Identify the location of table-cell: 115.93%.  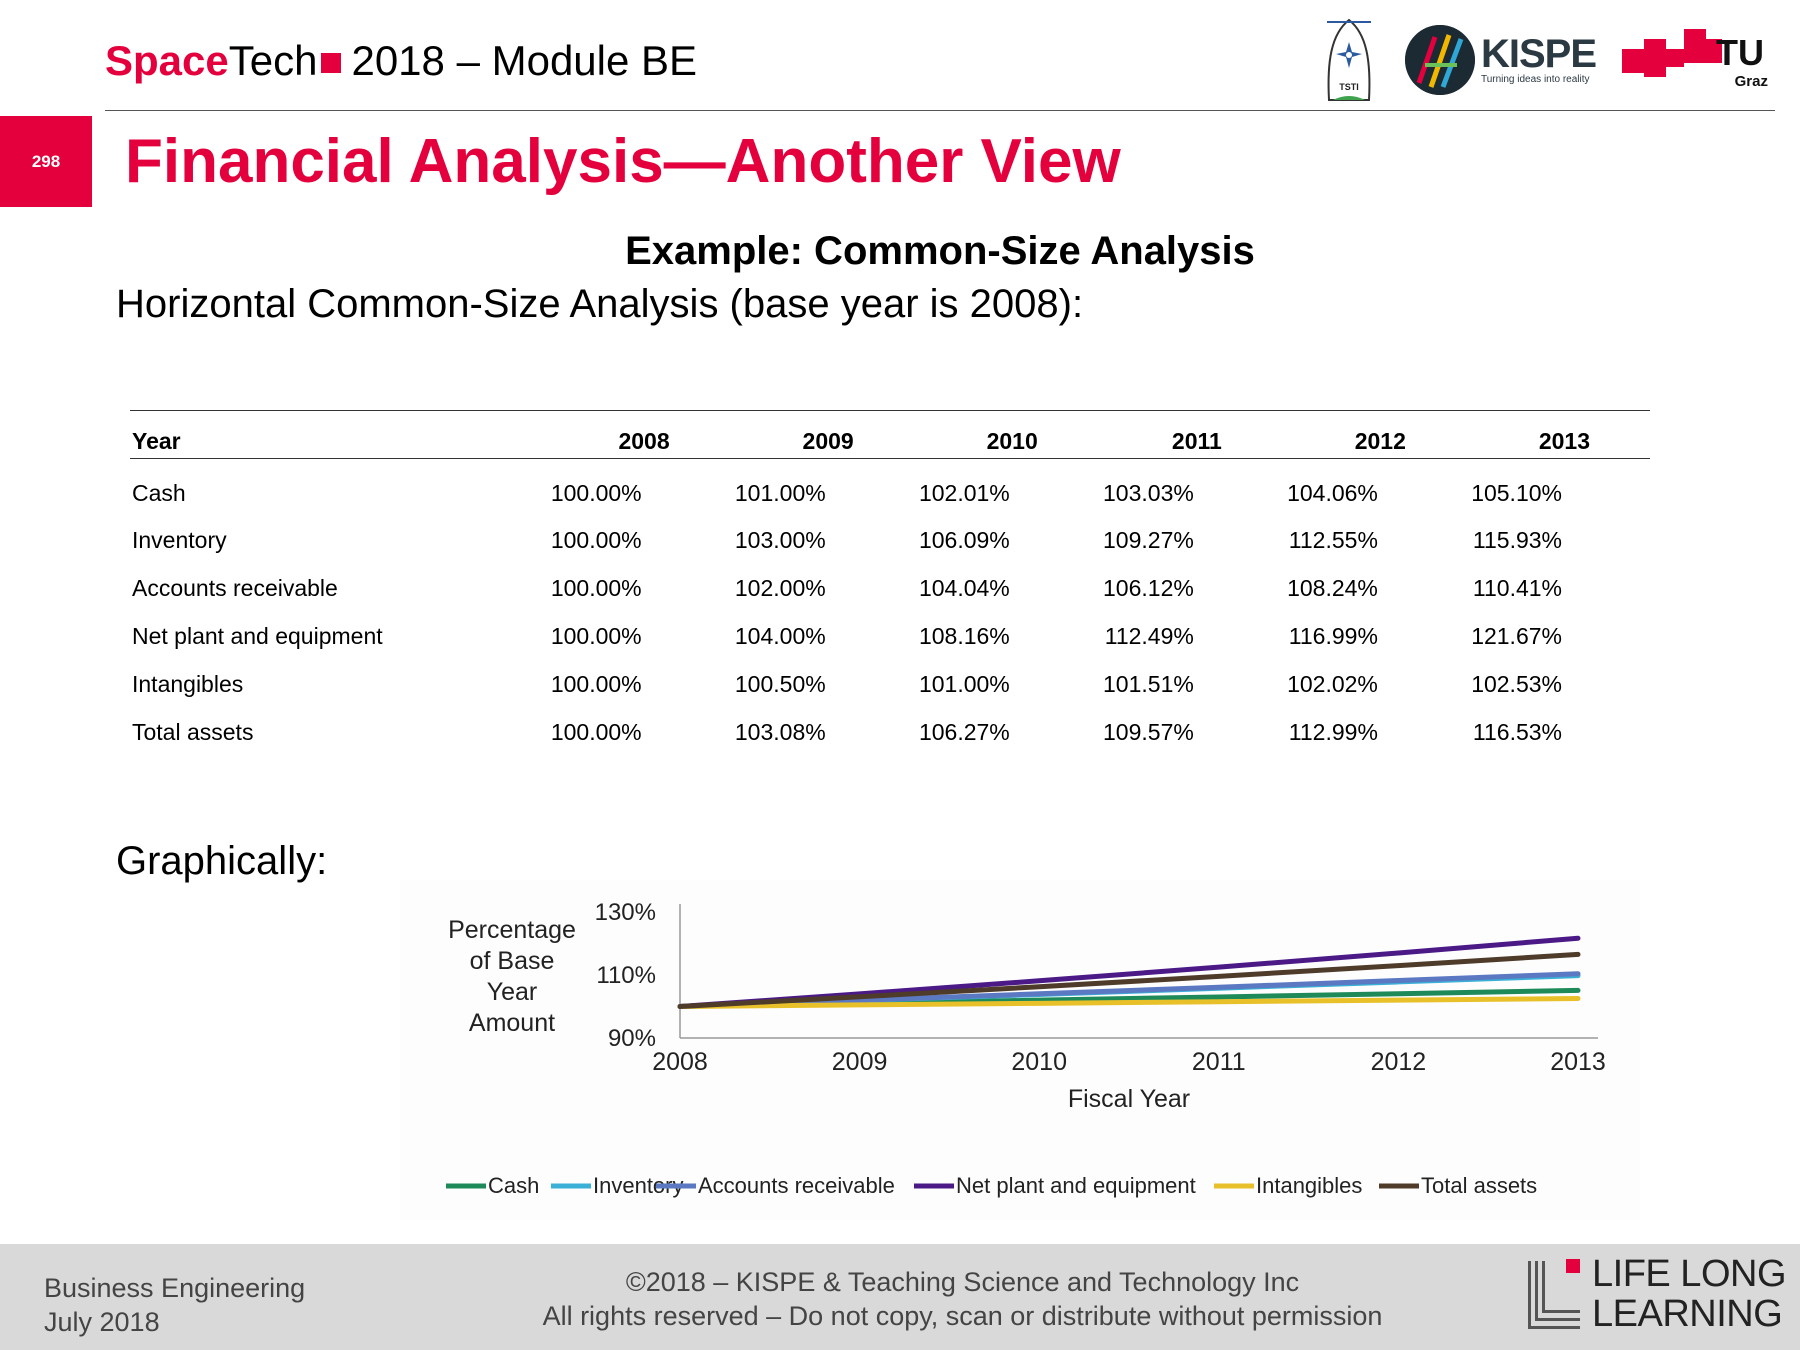
(1517, 539).